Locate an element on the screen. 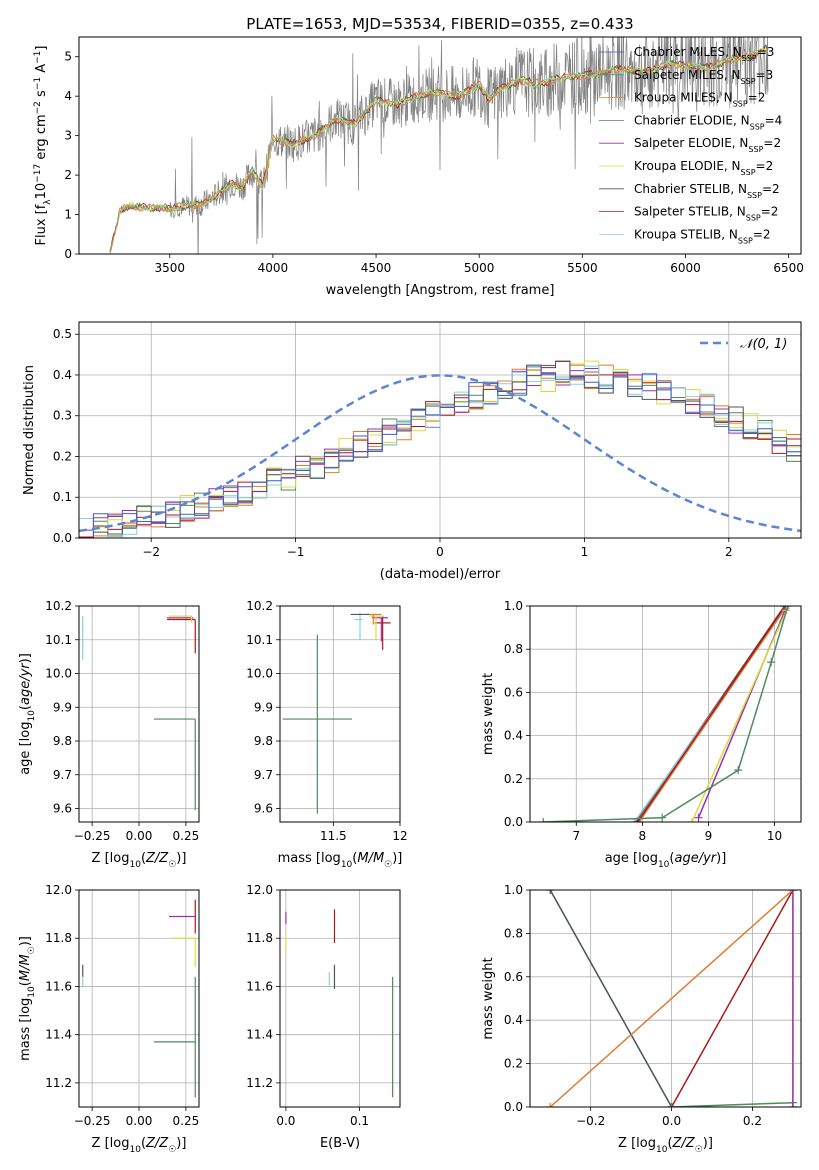 The image size is (819, 1170). legend-count: =3 is located at coordinates (765, 75).